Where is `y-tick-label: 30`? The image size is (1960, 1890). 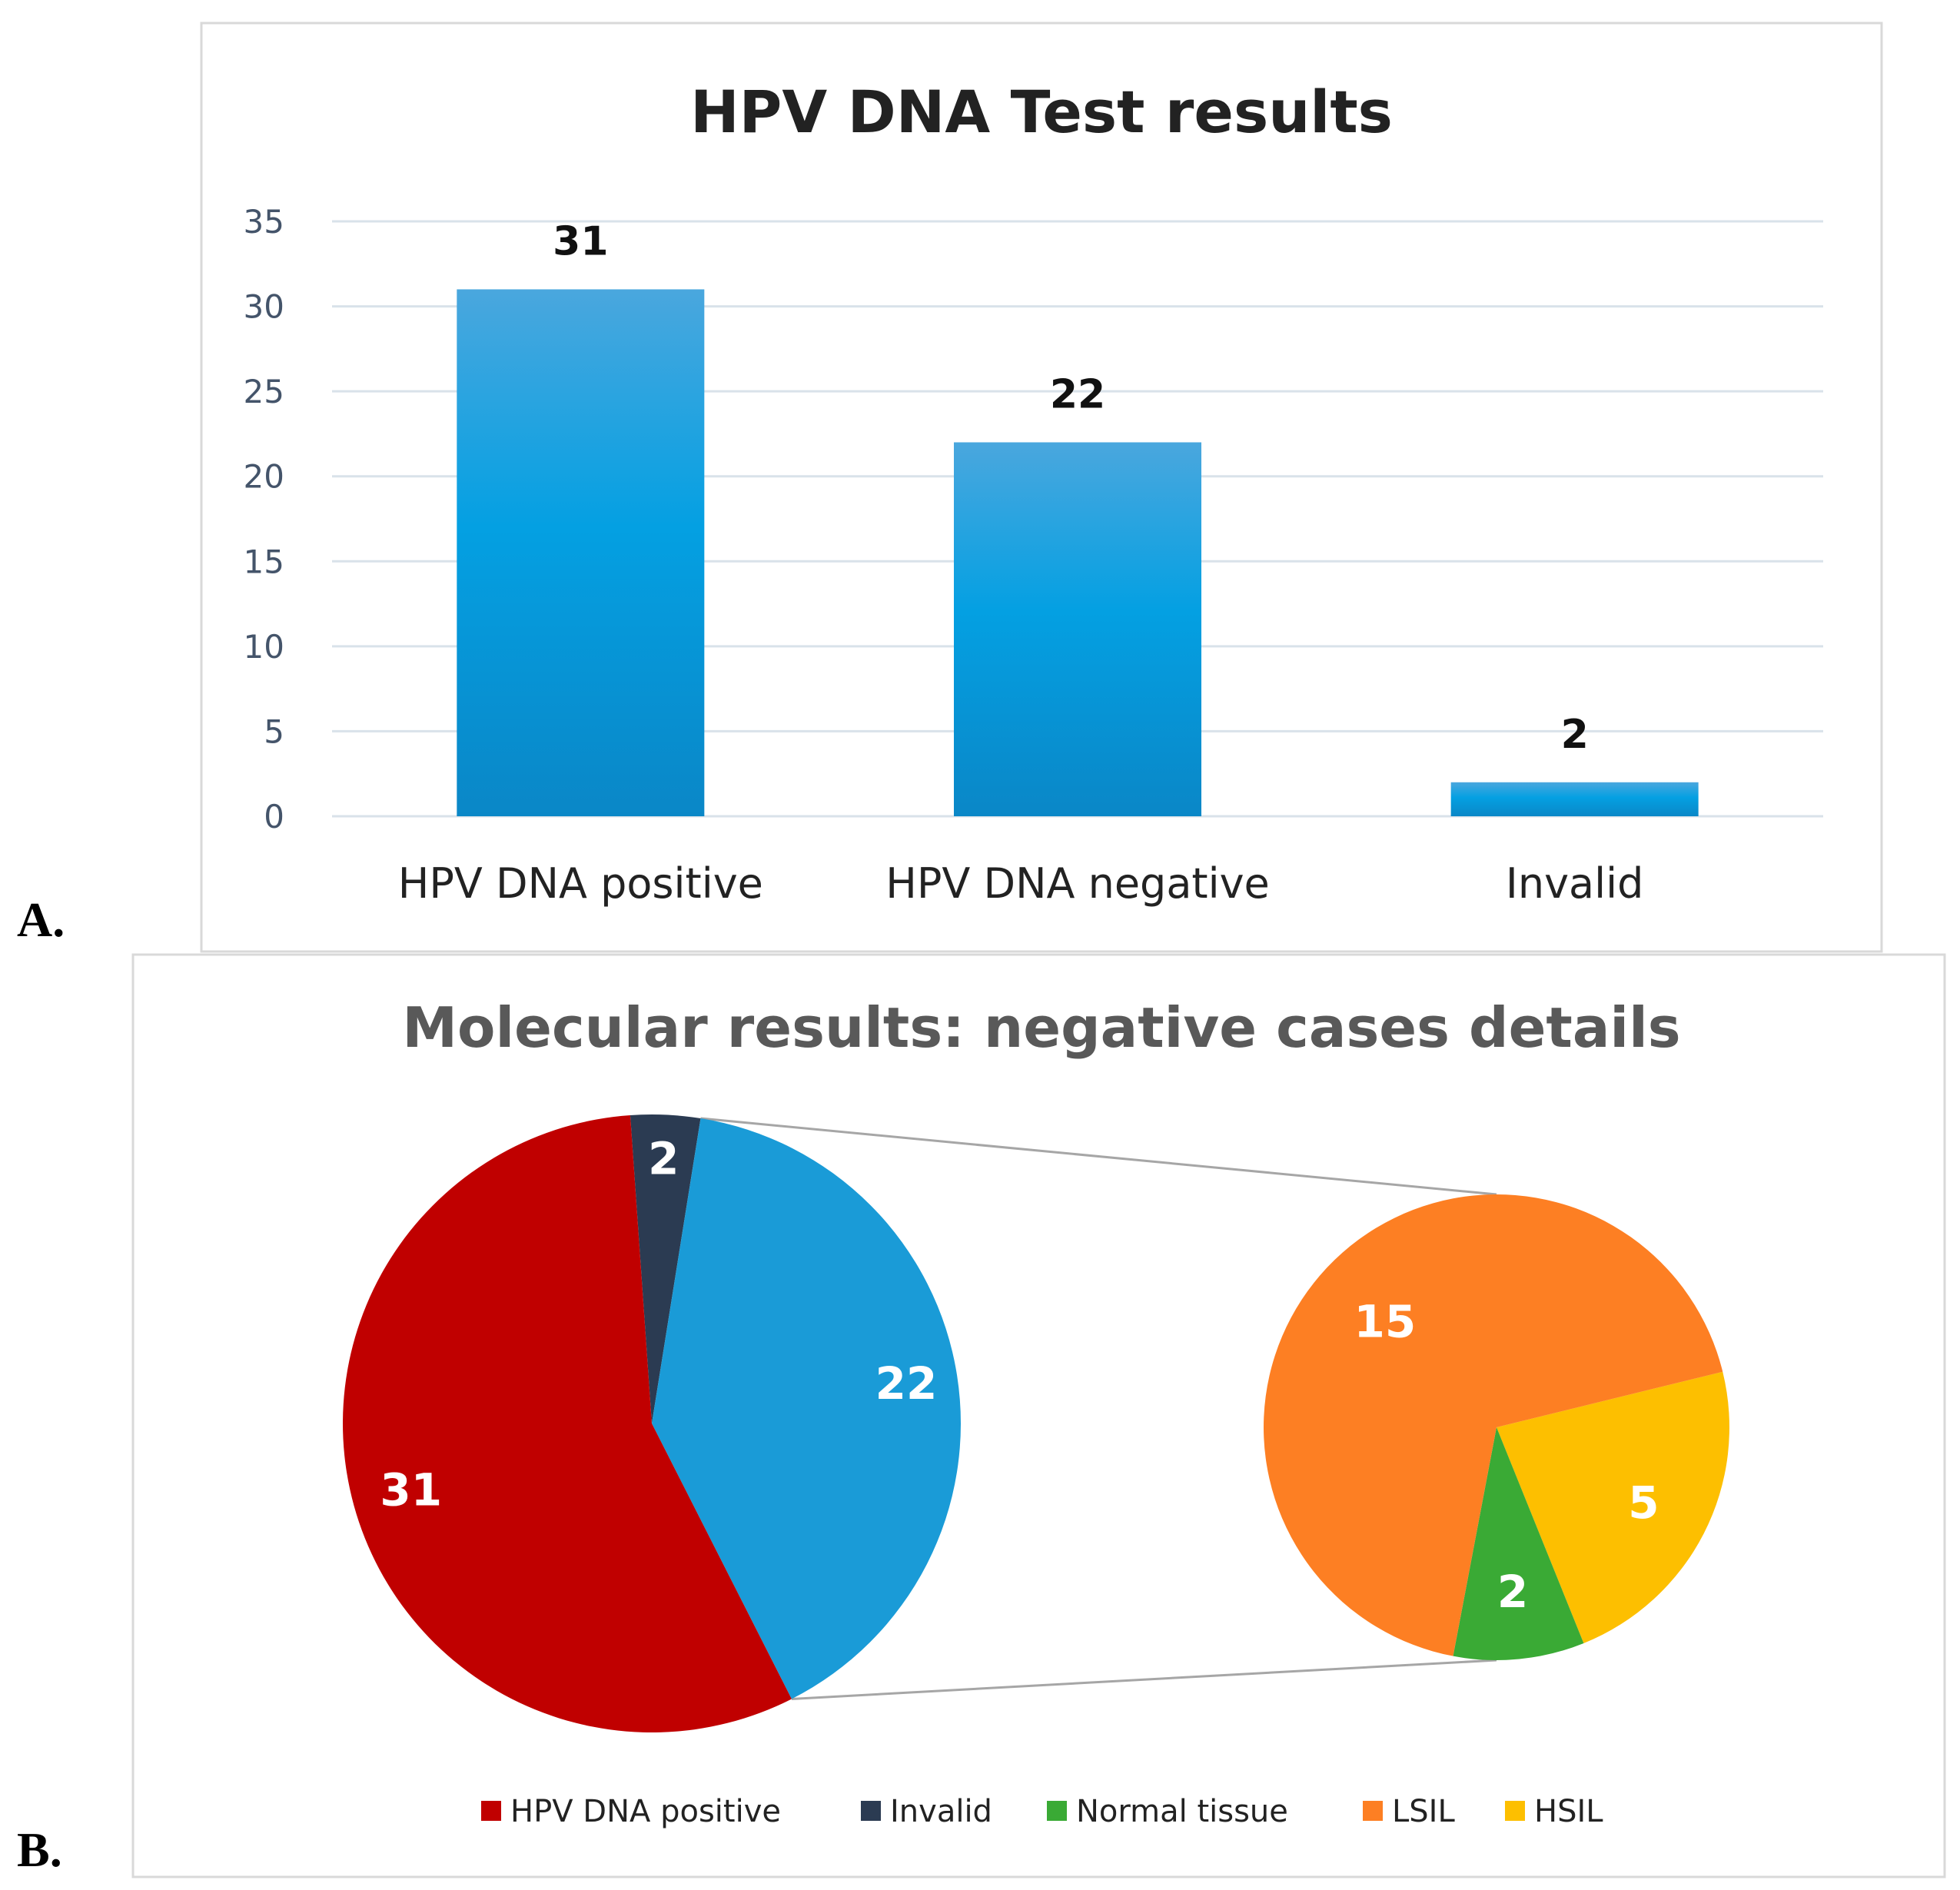
y-tick-label: 30 is located at coordinates (264, 307).